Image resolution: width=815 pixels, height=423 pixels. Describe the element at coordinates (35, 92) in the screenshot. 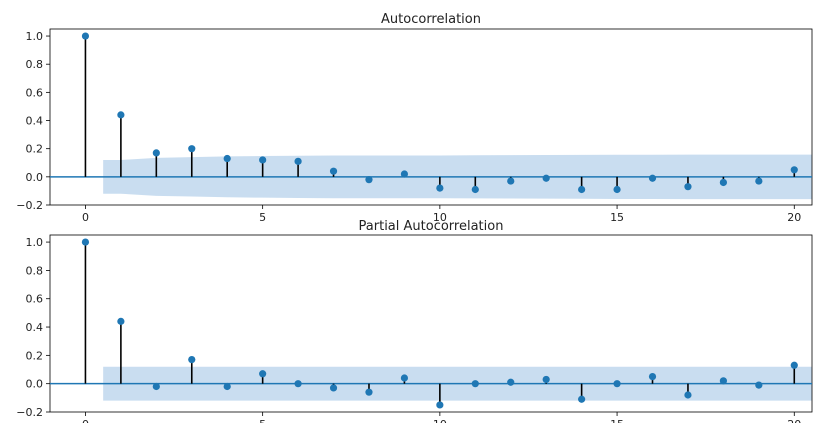

I see `acf-ytick-label: 0.6` at that location.